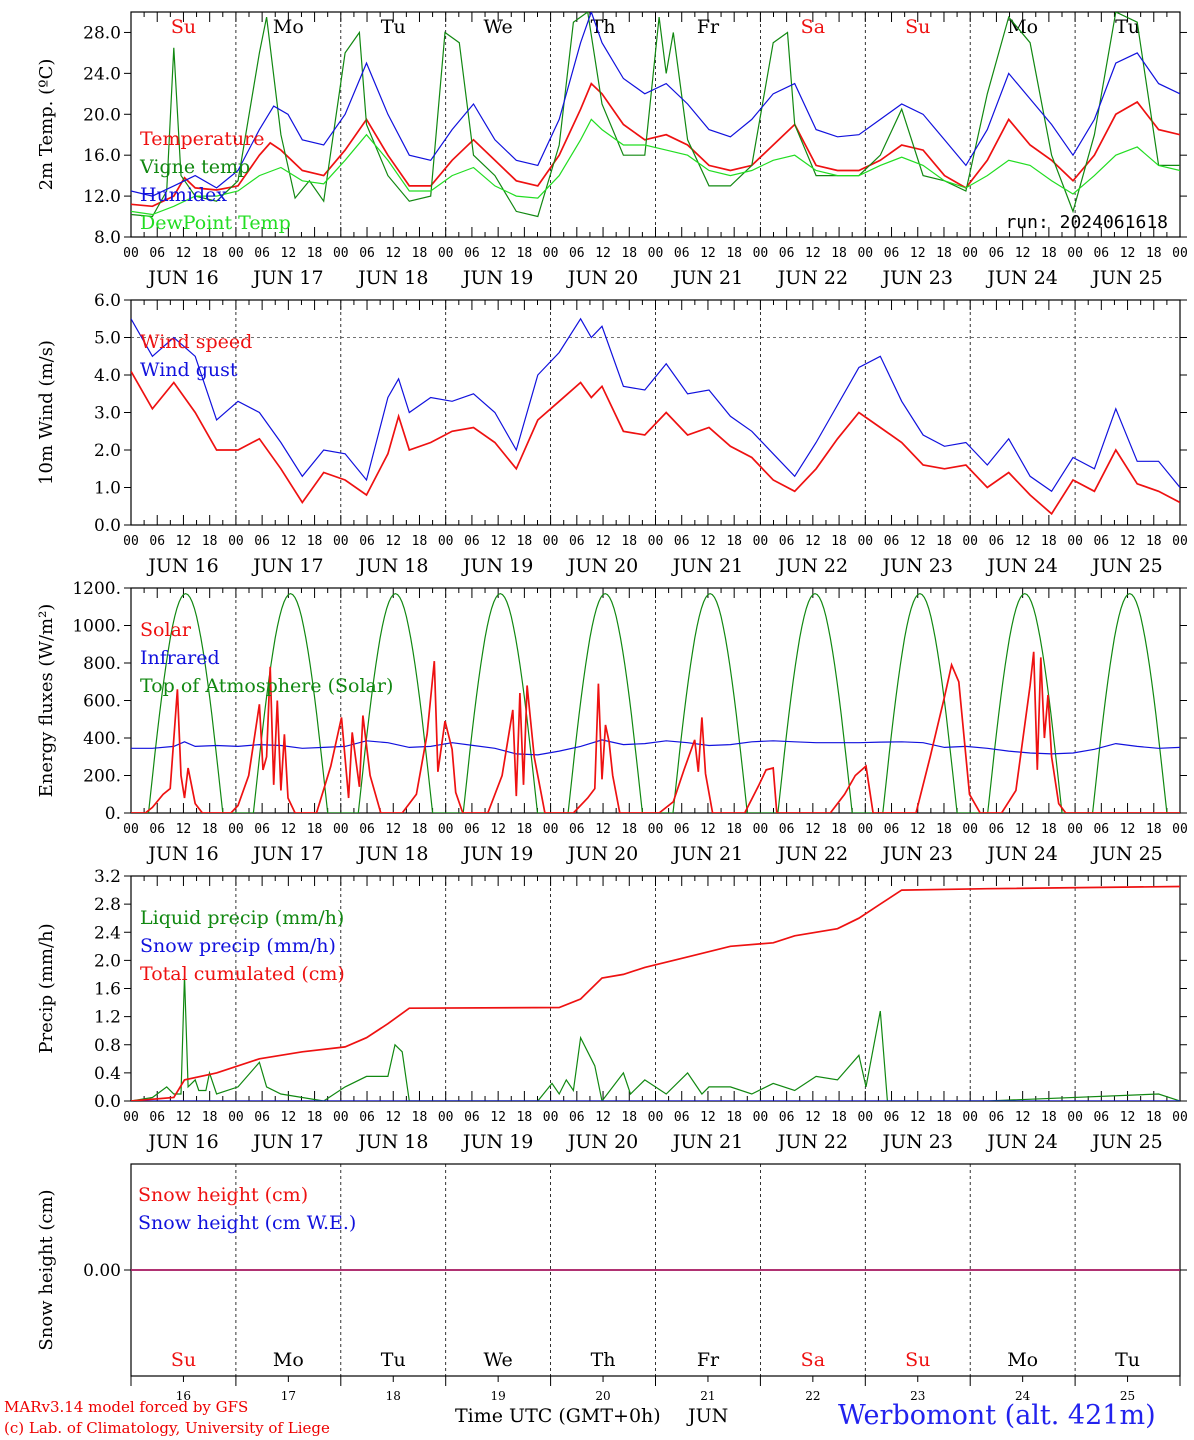 Image resolution: width=1194 pixels, height=1440 pixels. I want to click on day-number-label: 16, so click(183, 1396).